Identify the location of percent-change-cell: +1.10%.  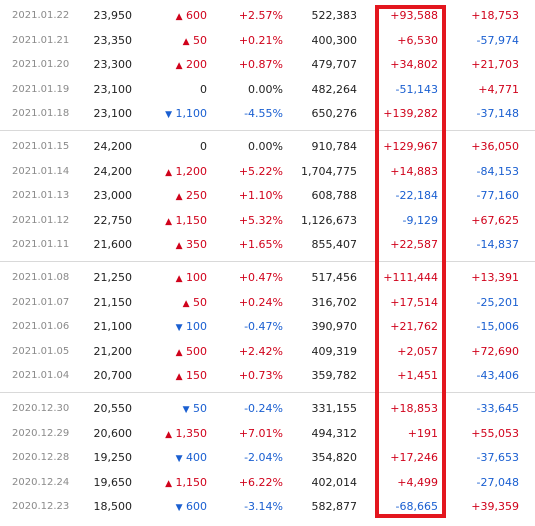
(260, 195).